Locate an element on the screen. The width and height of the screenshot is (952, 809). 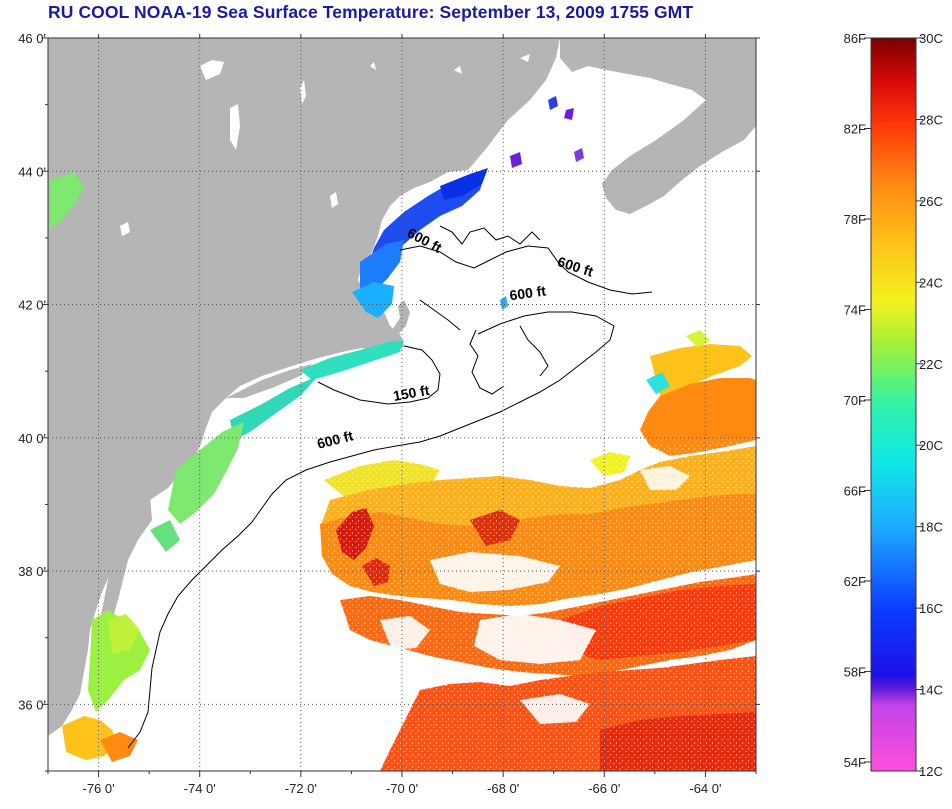
lat-tick-label: 46 0' is located at coordinates (32, 38).